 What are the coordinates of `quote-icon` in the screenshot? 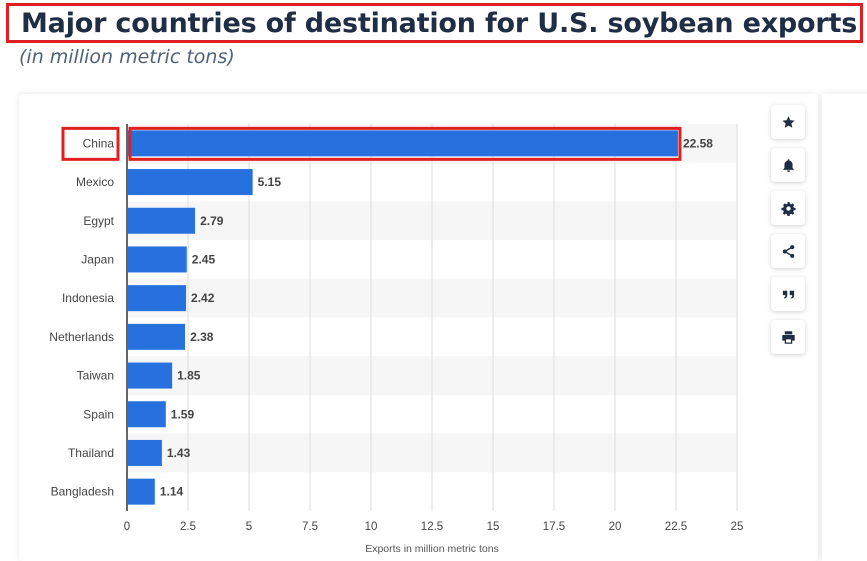 It's located at (788, 294).